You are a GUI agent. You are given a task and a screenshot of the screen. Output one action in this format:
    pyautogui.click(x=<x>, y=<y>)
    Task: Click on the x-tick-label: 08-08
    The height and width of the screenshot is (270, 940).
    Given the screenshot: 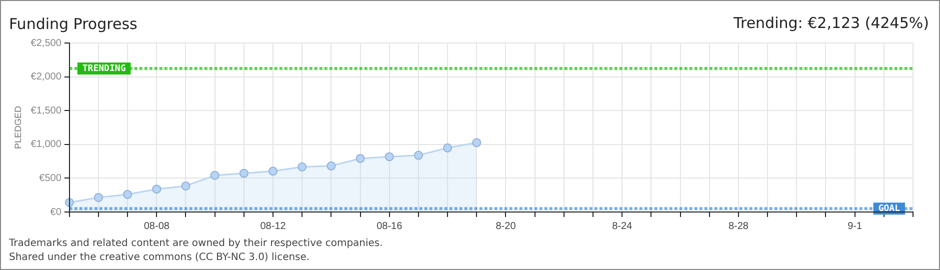 What is the action you would take?
    pyautogui.click(x=157, y=226)
    